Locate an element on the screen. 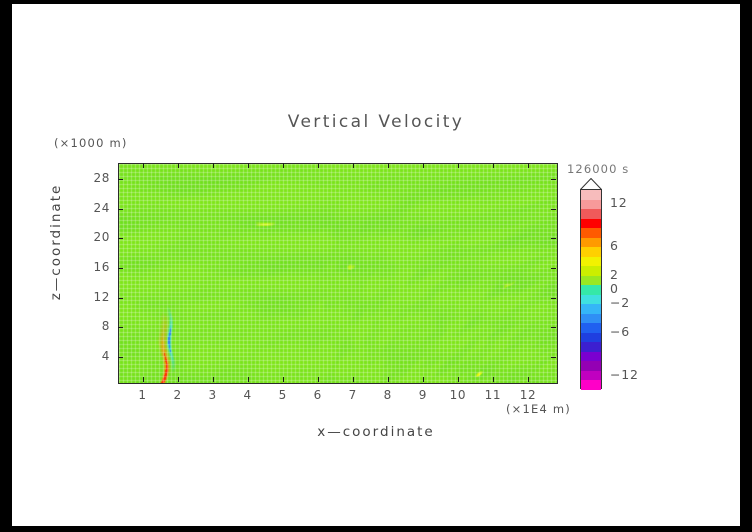 The height and width of the screenshot is (532, 752). x-tick-label: 10 is located at coordinates (458, 395).